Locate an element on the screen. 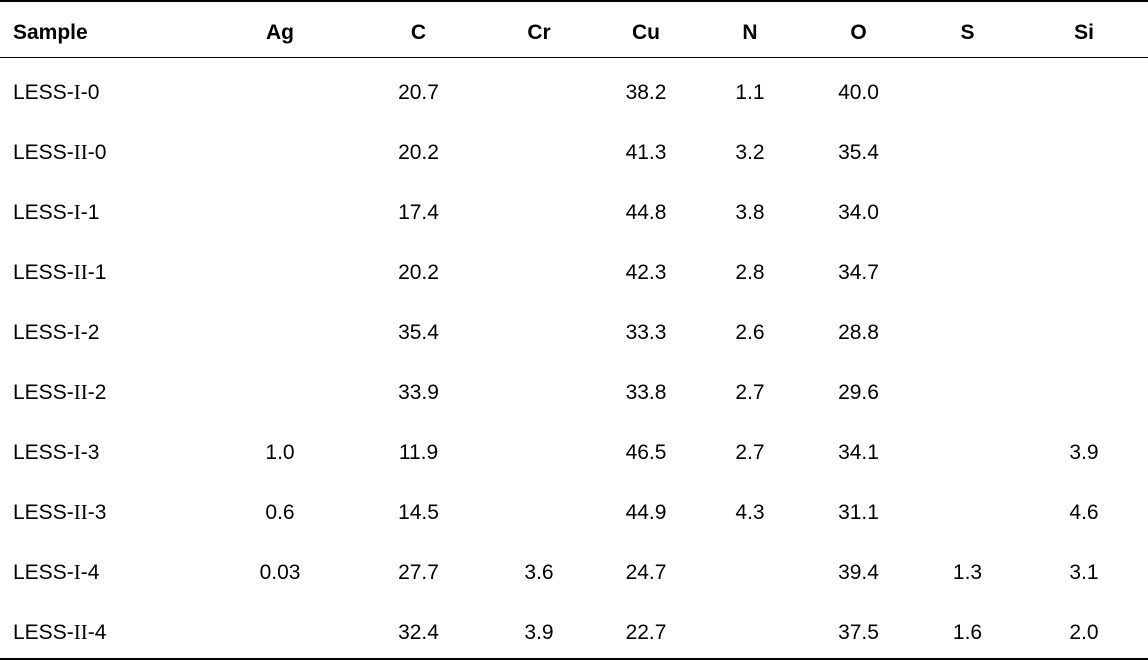 The image size is (1148, 660). value-cell: 38.2 is located at coordinates (646, 92).